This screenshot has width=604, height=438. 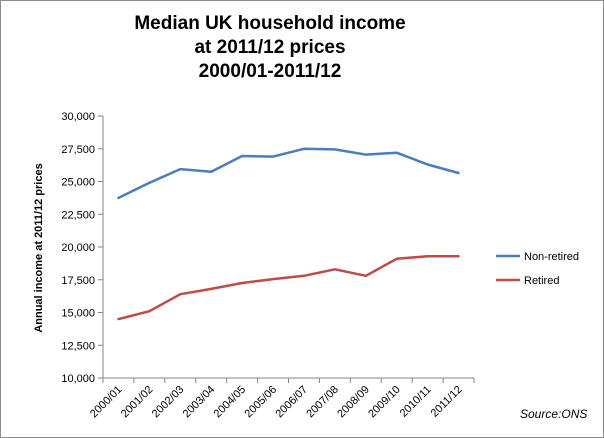 What do you see at coordinates (78, 248) in the screenshot?
I see `y-tick-label: 20,000` at bounding box center [78, 248].